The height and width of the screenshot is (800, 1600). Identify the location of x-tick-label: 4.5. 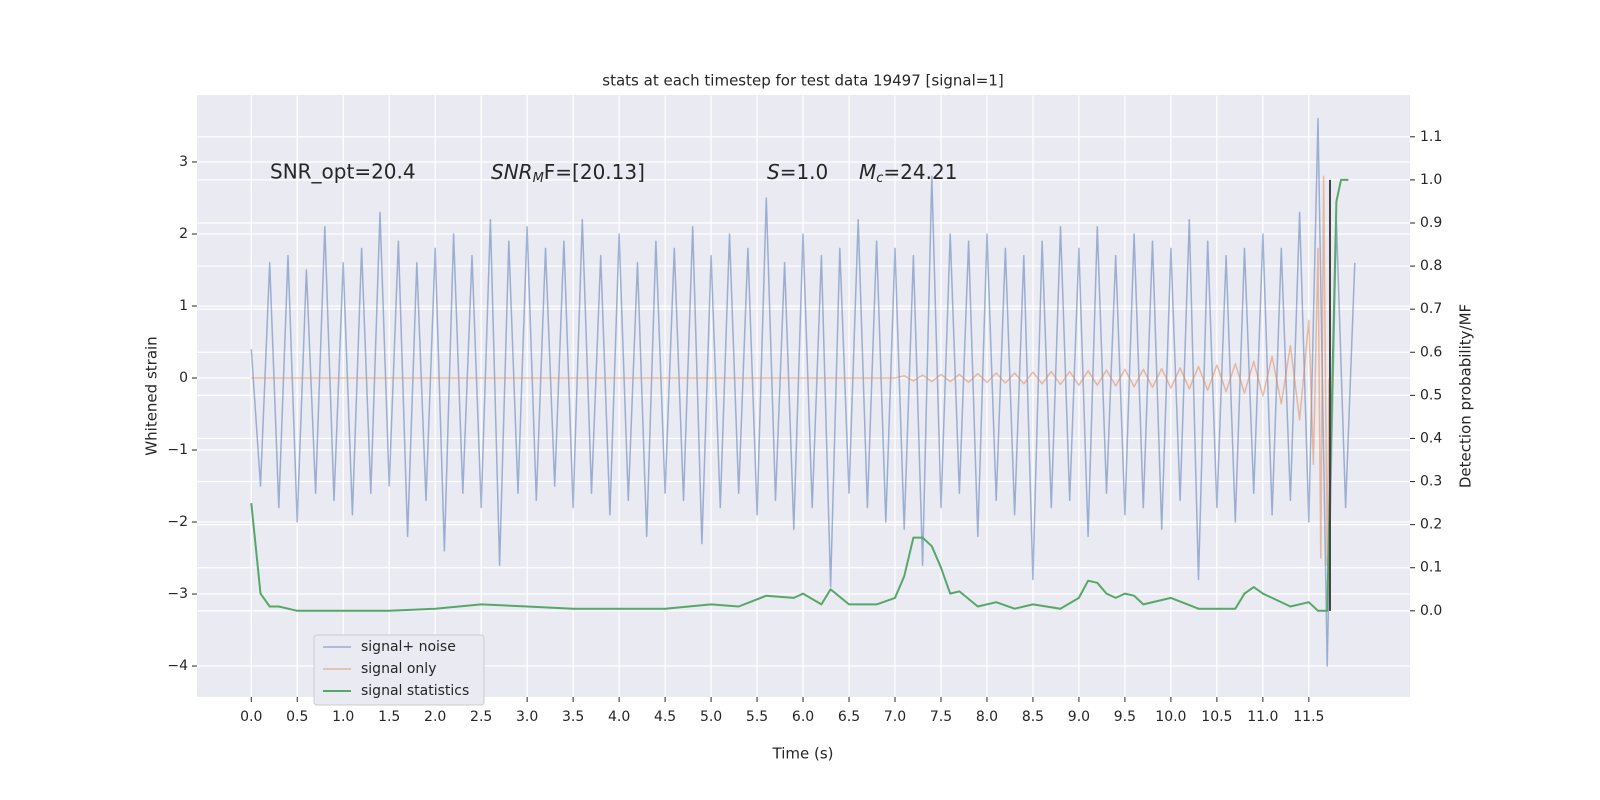
(665, 717).